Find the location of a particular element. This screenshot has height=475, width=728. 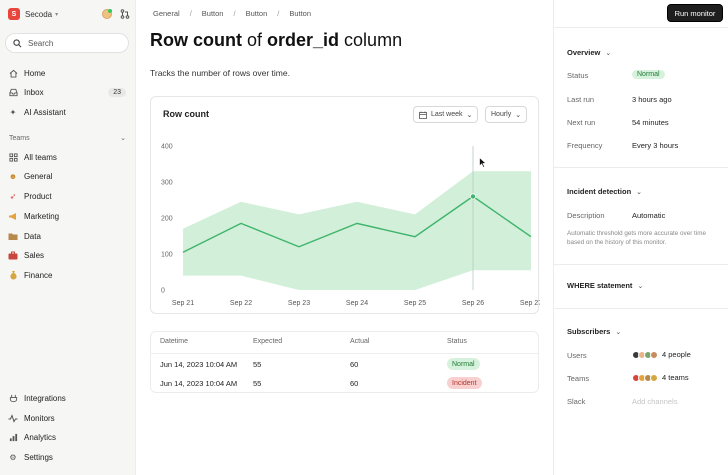

sidebar-item-product: ➶ Product is located at coordinates (67, 196).